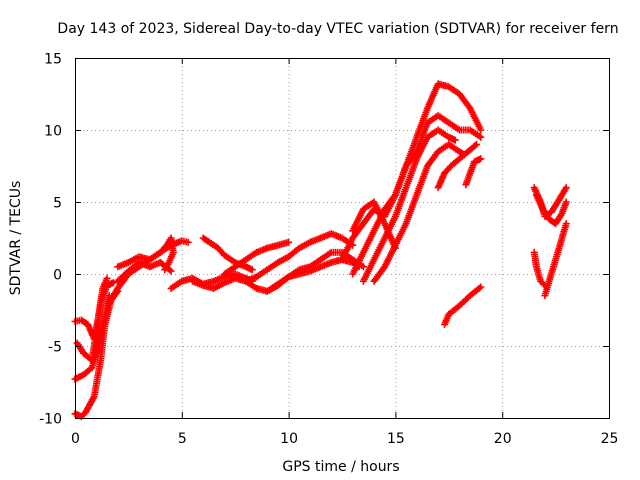  Describe the element at coordinates (53, 60) in the screenshot. I see `y-tick-label: 15` at that location.